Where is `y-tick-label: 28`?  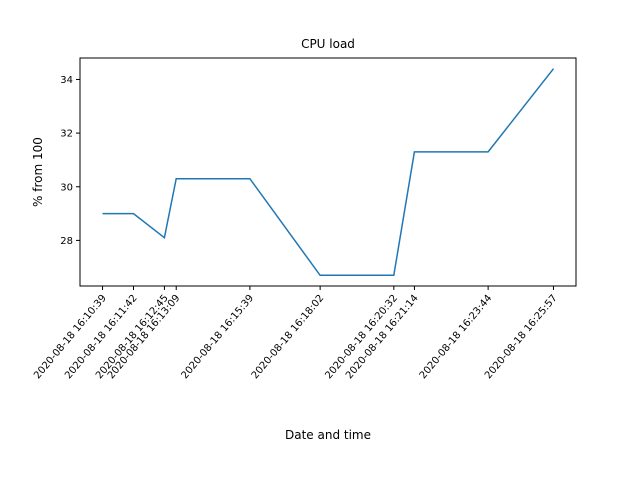 y-tick-label: 28 is located at coordinates (66, 241).